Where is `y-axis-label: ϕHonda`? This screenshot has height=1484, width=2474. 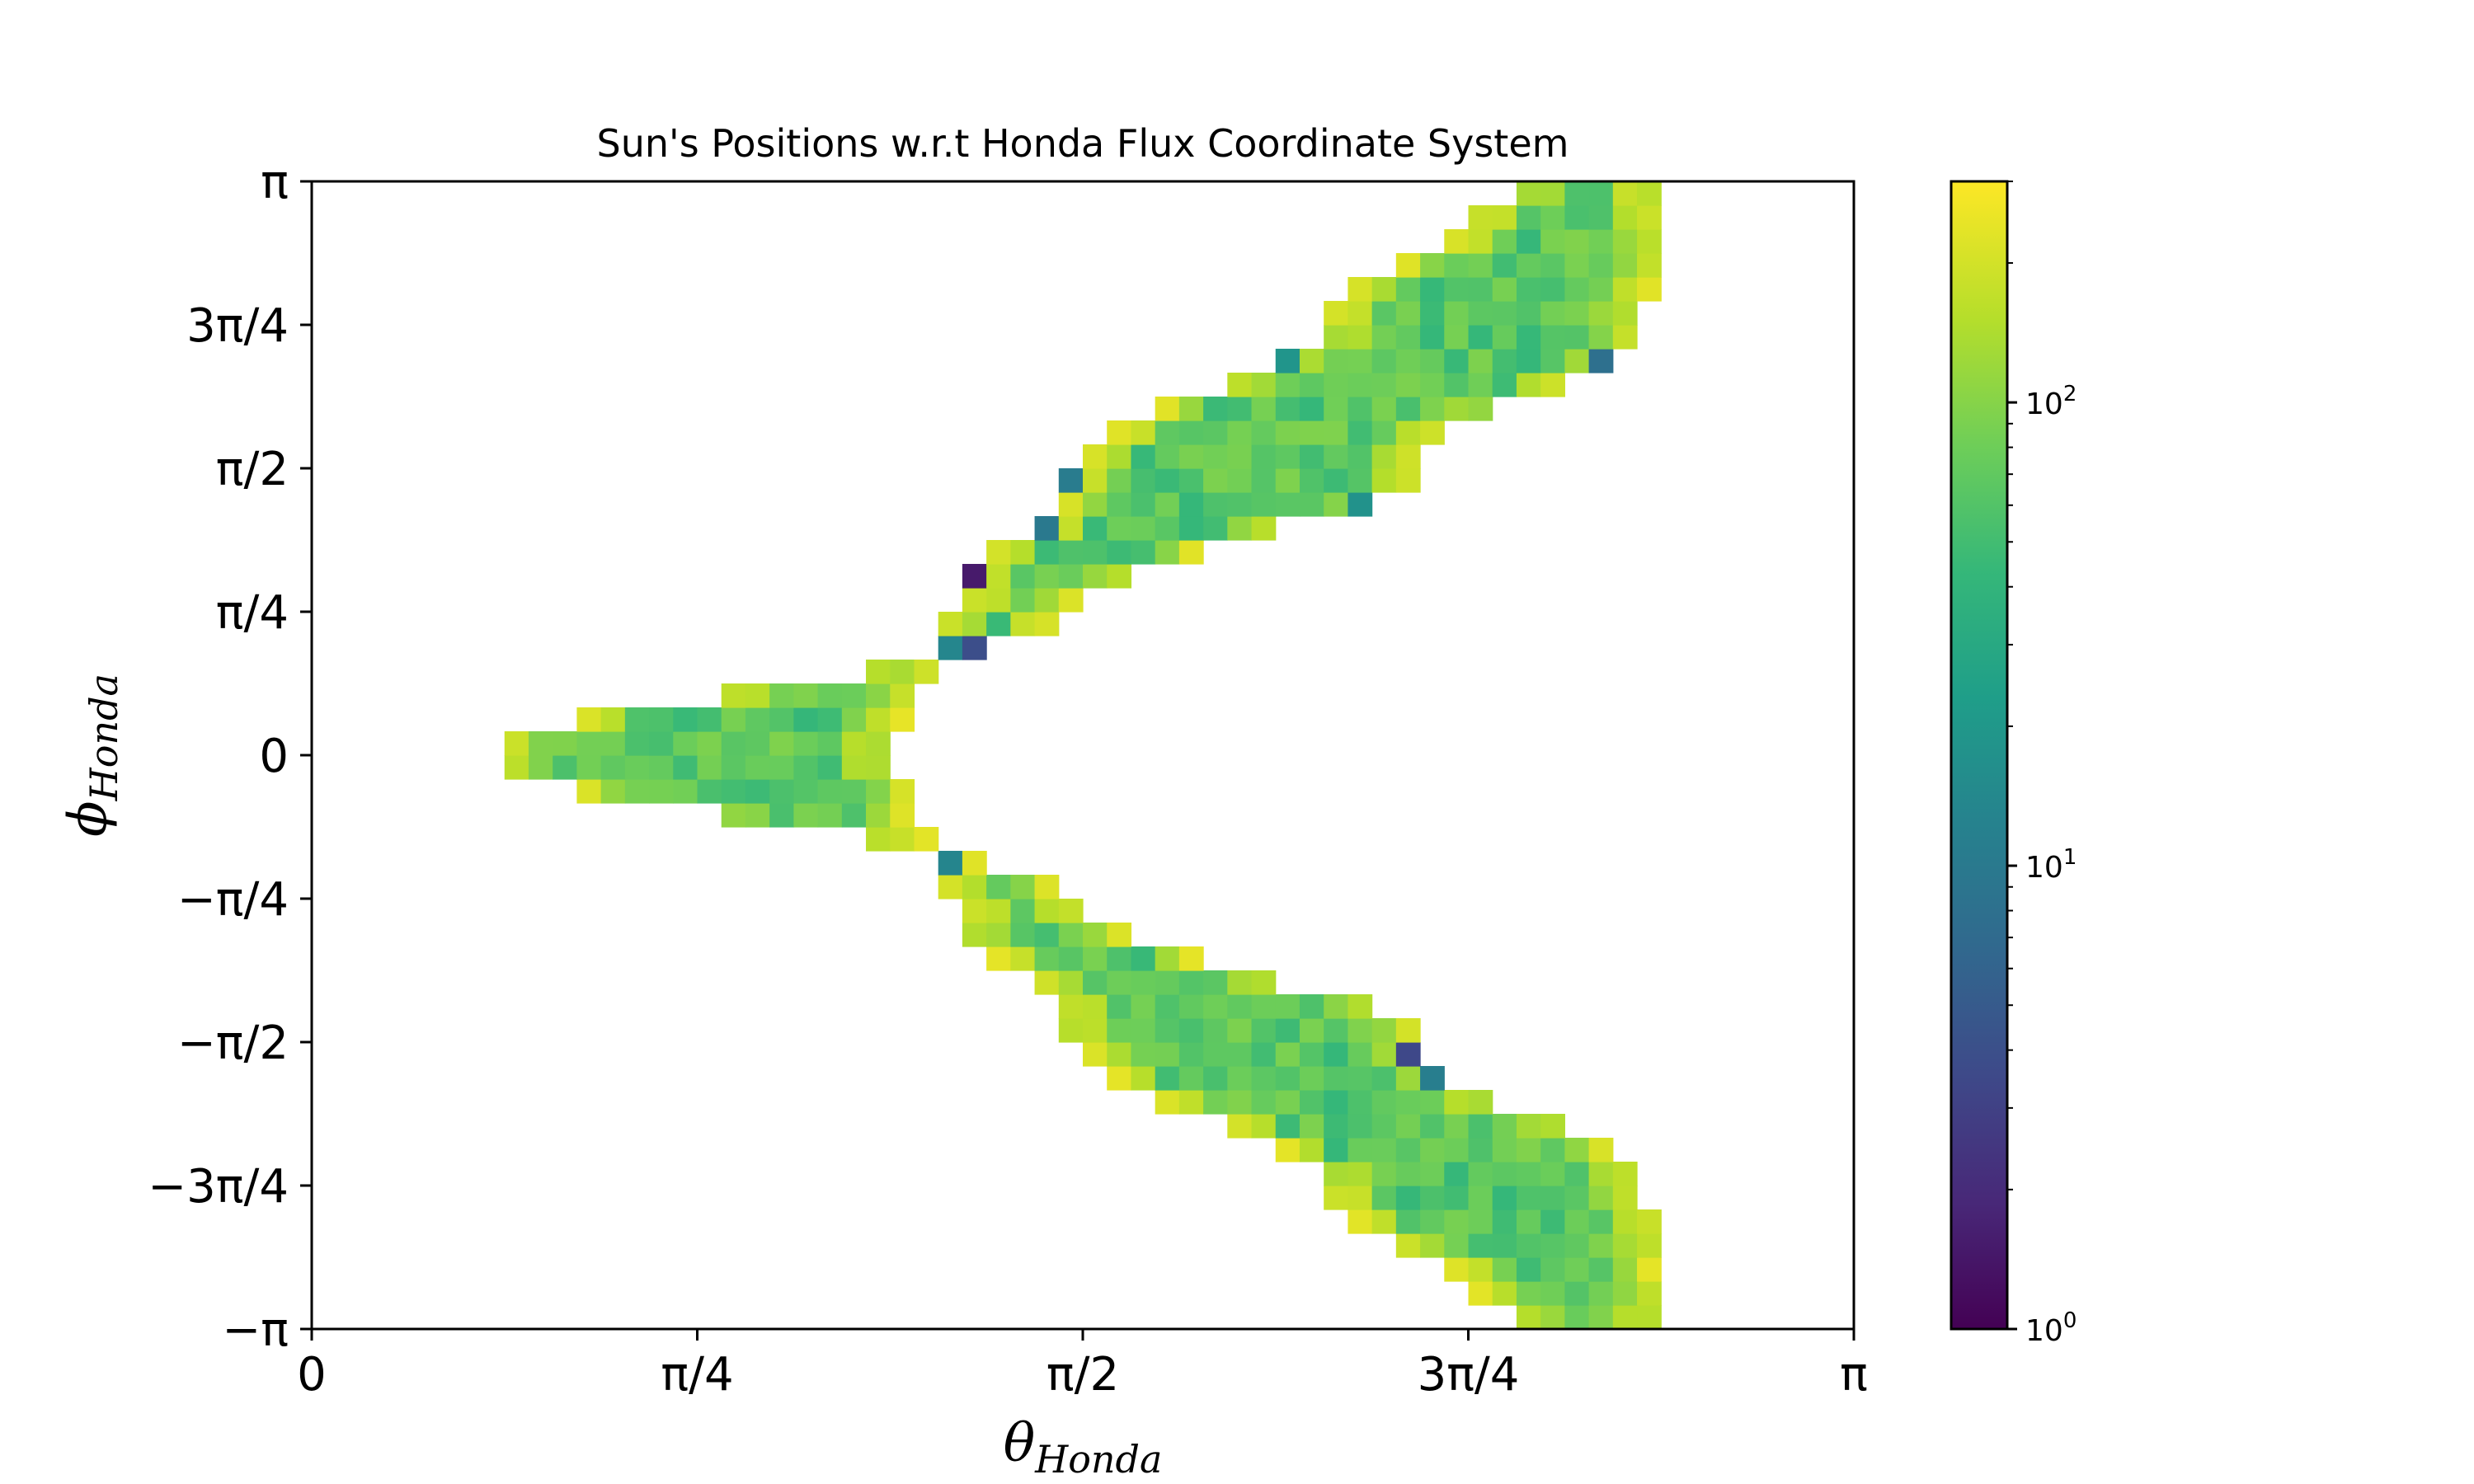
y-axis-label: ϕHonda is located at coordinates (92, 755).